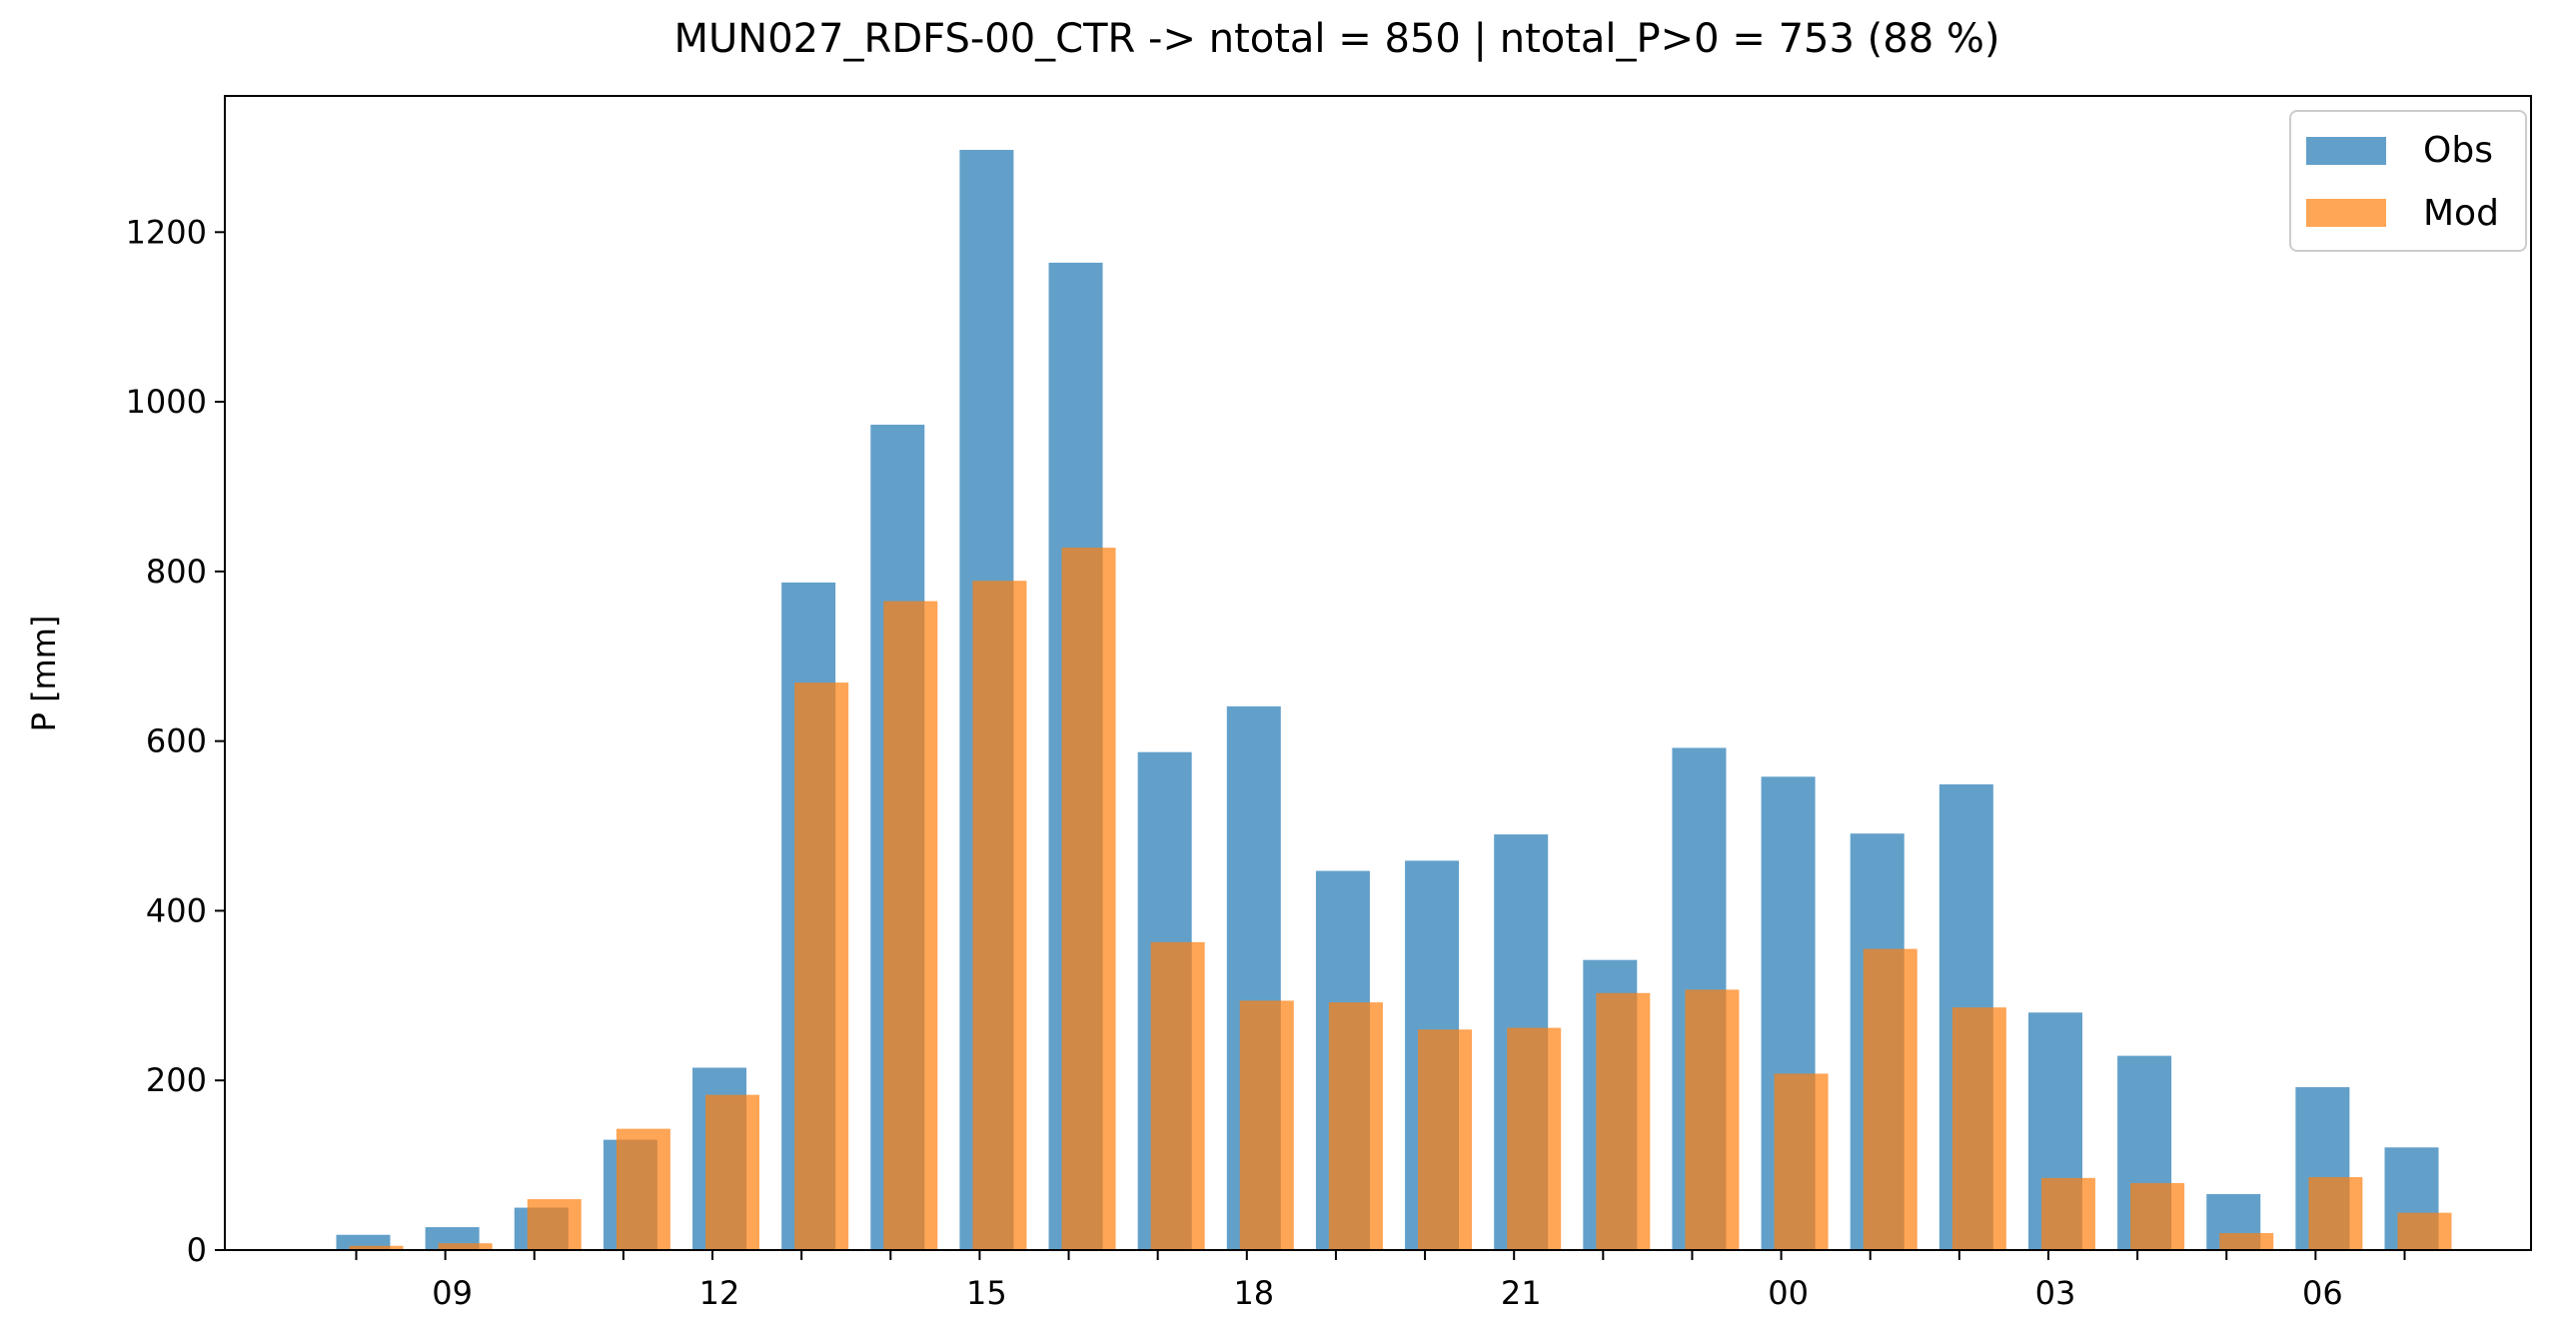  What do you see at coordinates (176, 910) in the screenshot?
I see `y-tick-label-400: 400` at bounding box center [176, 910].